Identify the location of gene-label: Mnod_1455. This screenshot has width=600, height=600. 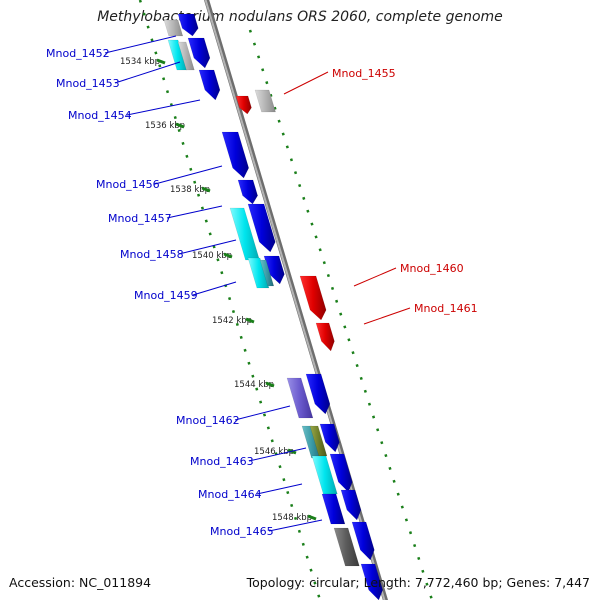
(364, 73).